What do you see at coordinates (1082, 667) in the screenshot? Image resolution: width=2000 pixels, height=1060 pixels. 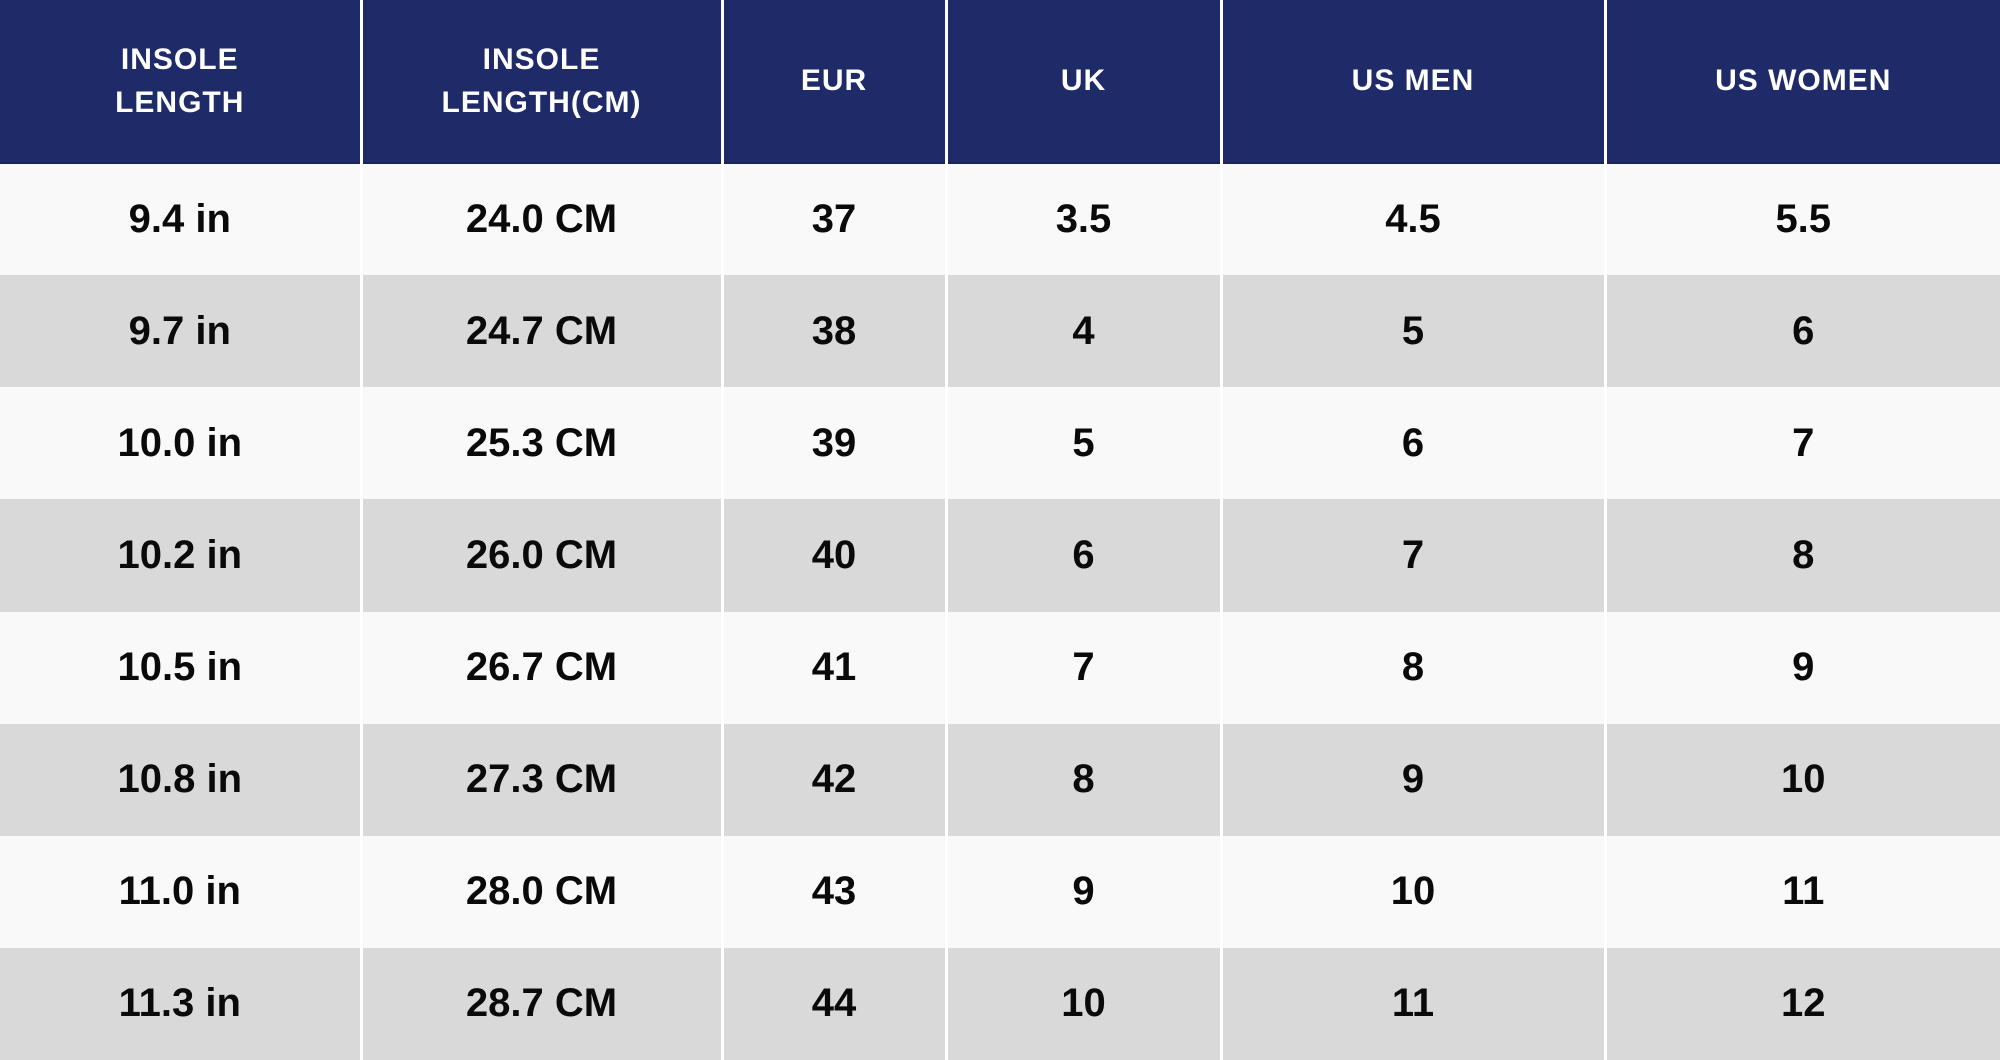 I see `cell-uk: 7` at bounding box center [1082, 667].